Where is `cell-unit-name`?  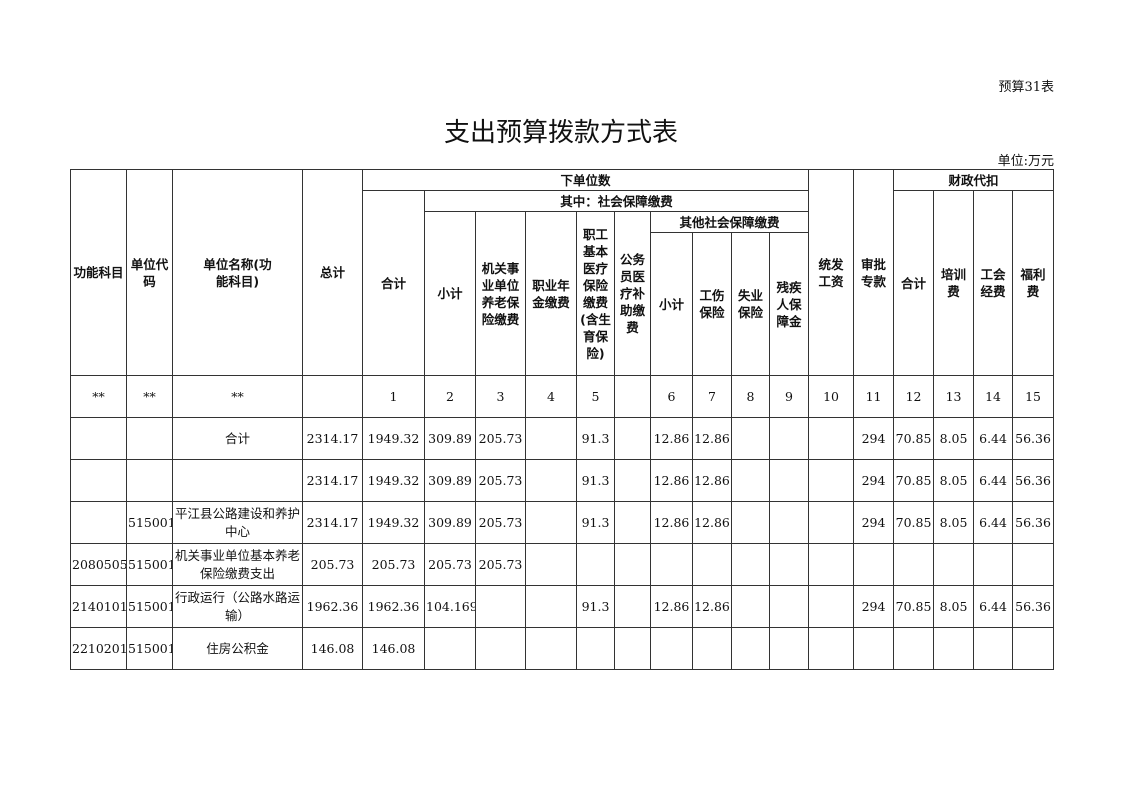
cell-unit-name is located at coordinates (237, 480).